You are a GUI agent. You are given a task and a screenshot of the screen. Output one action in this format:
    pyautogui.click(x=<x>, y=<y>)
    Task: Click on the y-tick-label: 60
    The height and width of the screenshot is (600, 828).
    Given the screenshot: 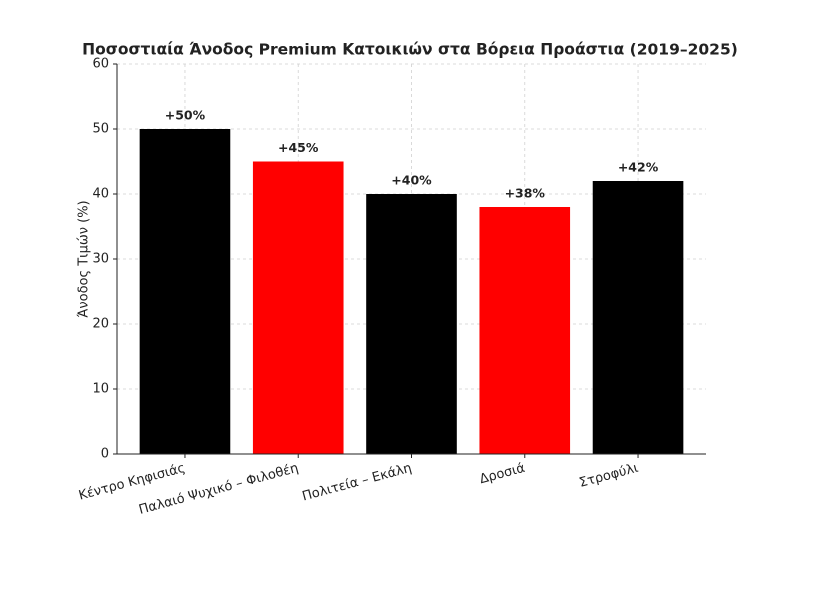 What is the action you would take?
    pyautogui.click(x=100, y=64)
    